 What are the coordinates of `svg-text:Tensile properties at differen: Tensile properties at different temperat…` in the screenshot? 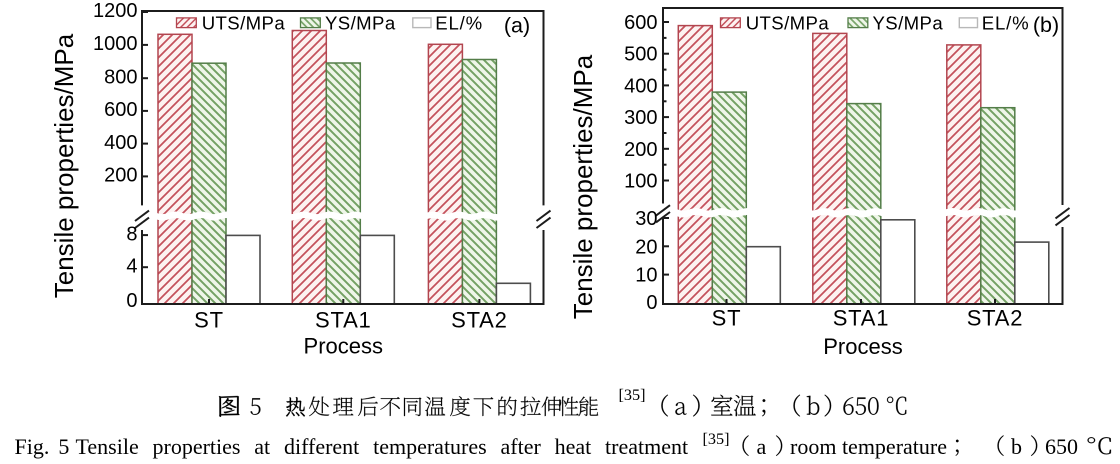 It's located at (382, 446).